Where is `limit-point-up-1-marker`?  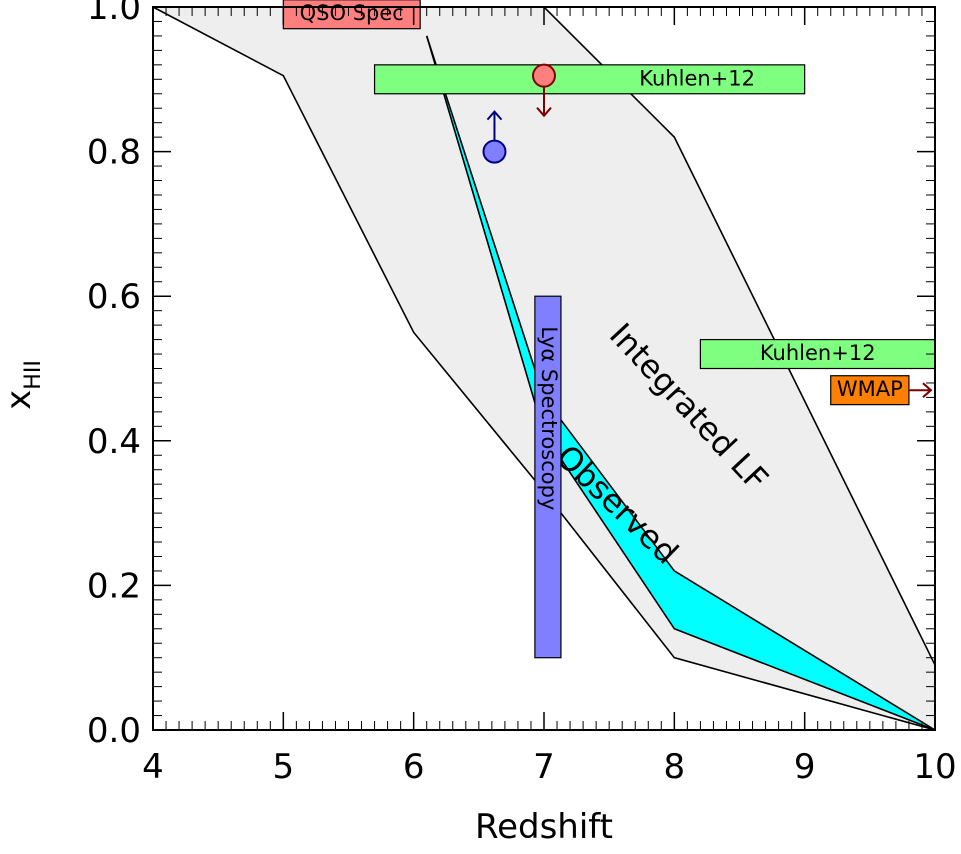
limit-point-up-1-marker is located at coordinates (494, 151).